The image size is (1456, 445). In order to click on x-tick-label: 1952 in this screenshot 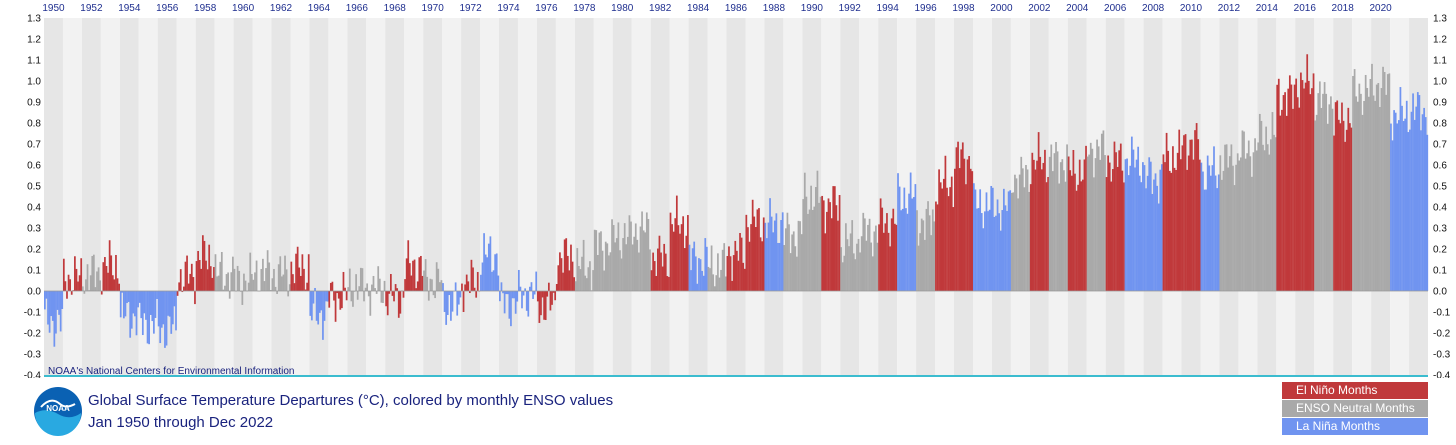, I will do `click(91, 8)`.